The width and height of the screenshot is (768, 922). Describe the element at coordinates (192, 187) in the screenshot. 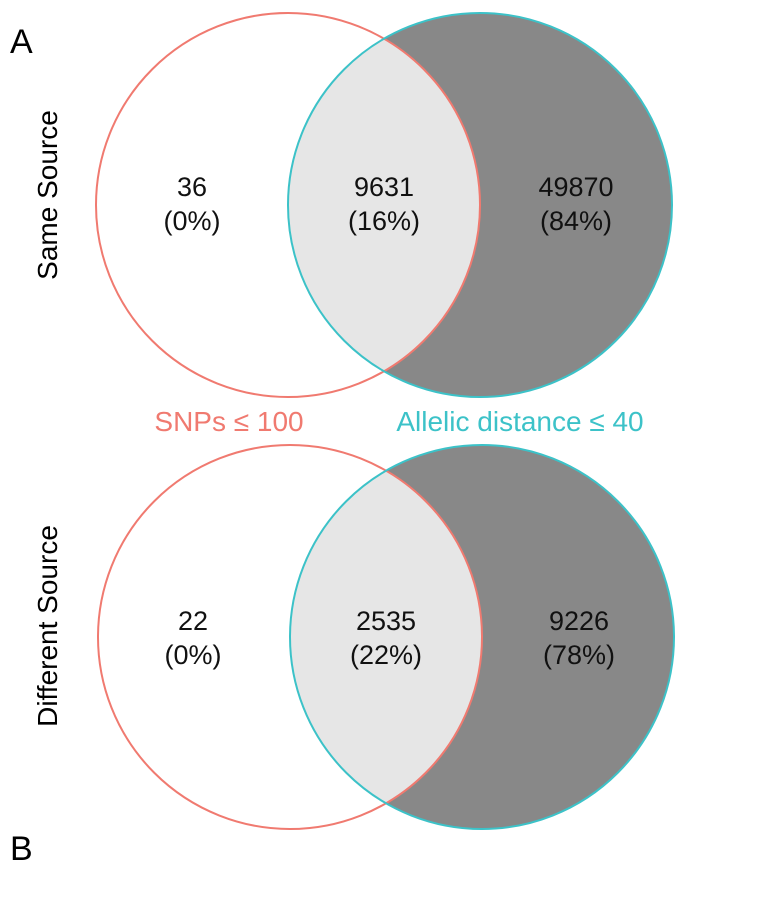

I see `a-only-count: 36` at that location.